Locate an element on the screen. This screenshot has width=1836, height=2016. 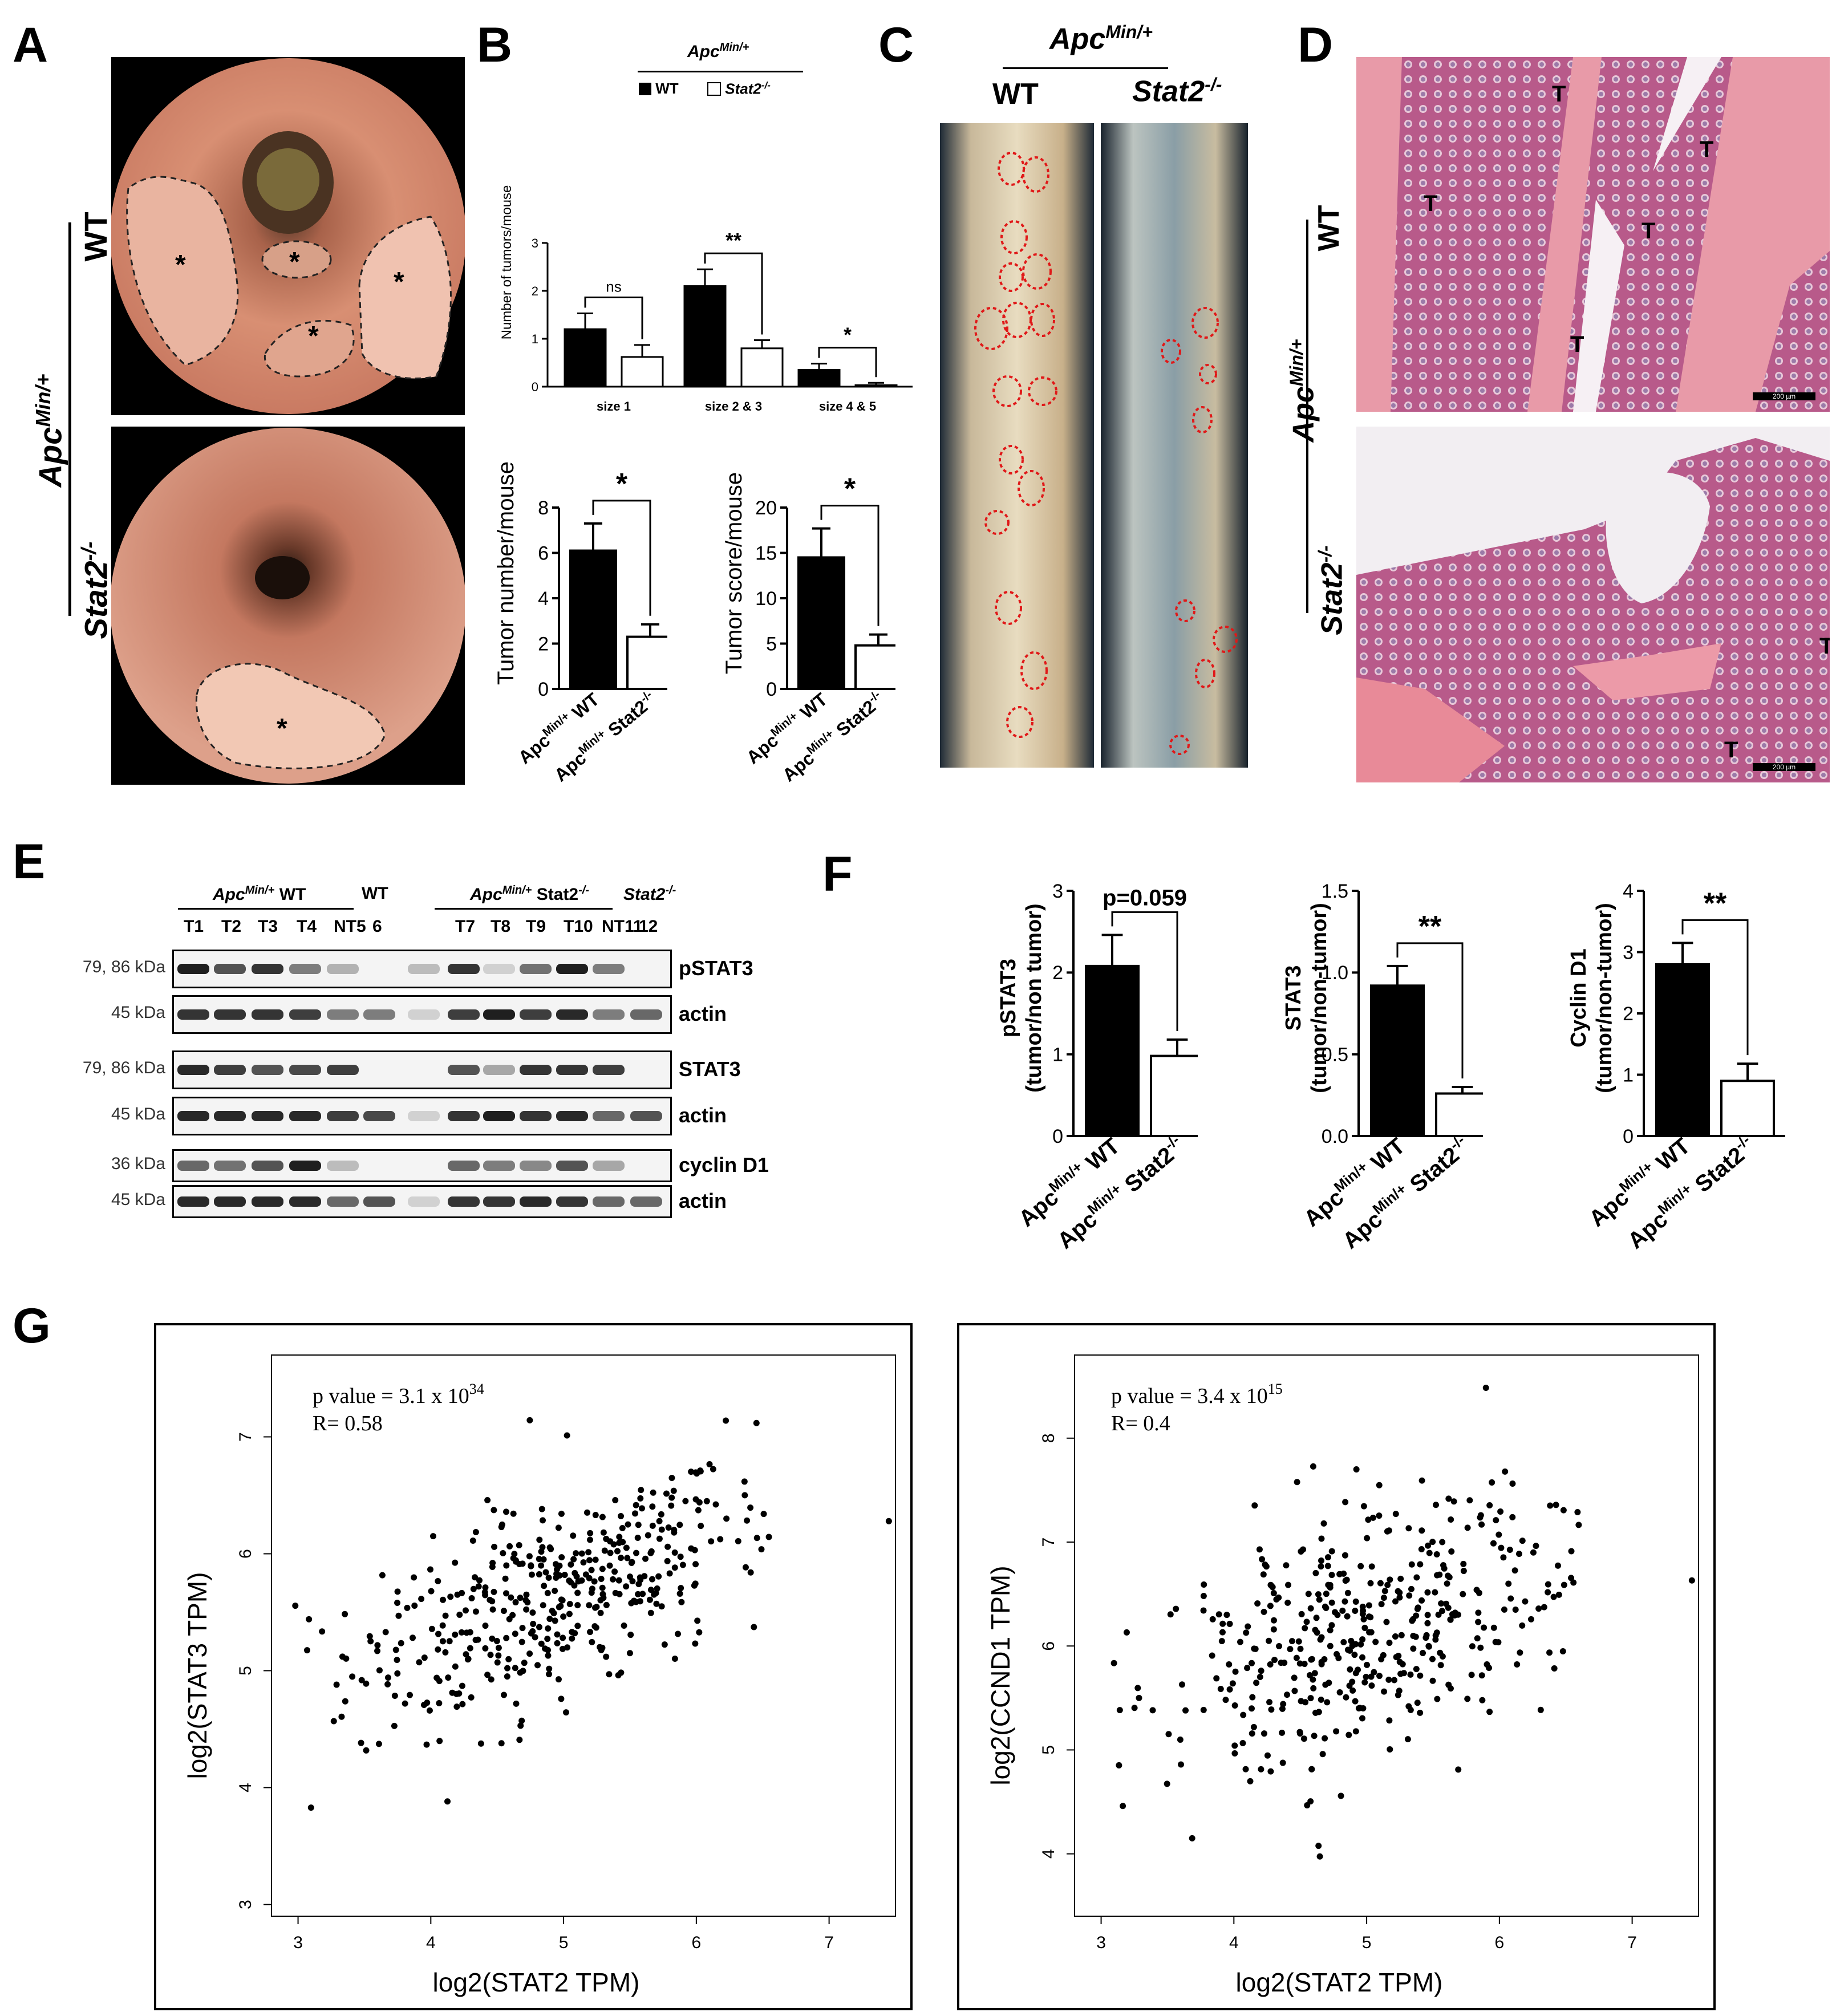
intestine-wt is located at coordinates (1017, 445).